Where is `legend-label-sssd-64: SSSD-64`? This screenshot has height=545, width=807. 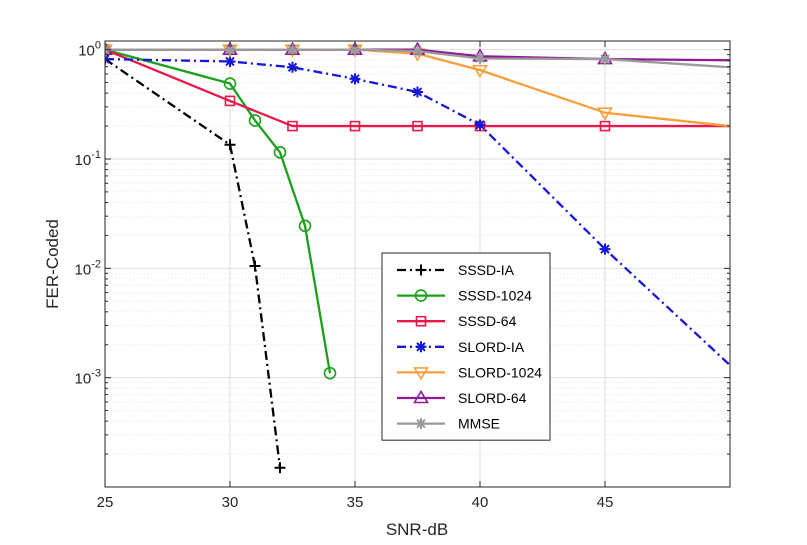 legend-label-sssd-64: SSSD-64 is located at coordinates (487, 321).